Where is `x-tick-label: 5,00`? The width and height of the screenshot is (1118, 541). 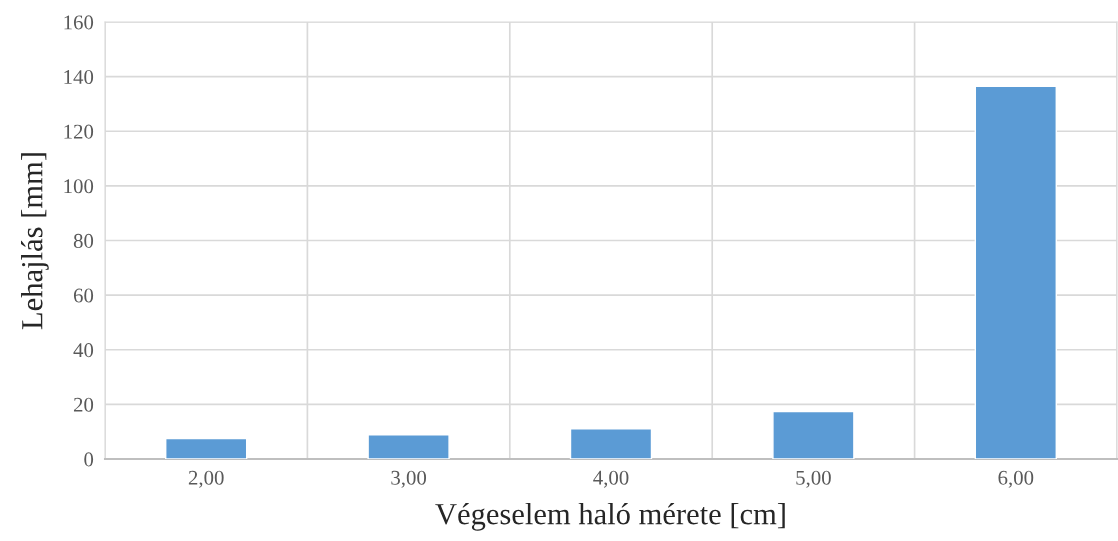
x-tick-label: 5,00 is located at coordinates (813, 479).